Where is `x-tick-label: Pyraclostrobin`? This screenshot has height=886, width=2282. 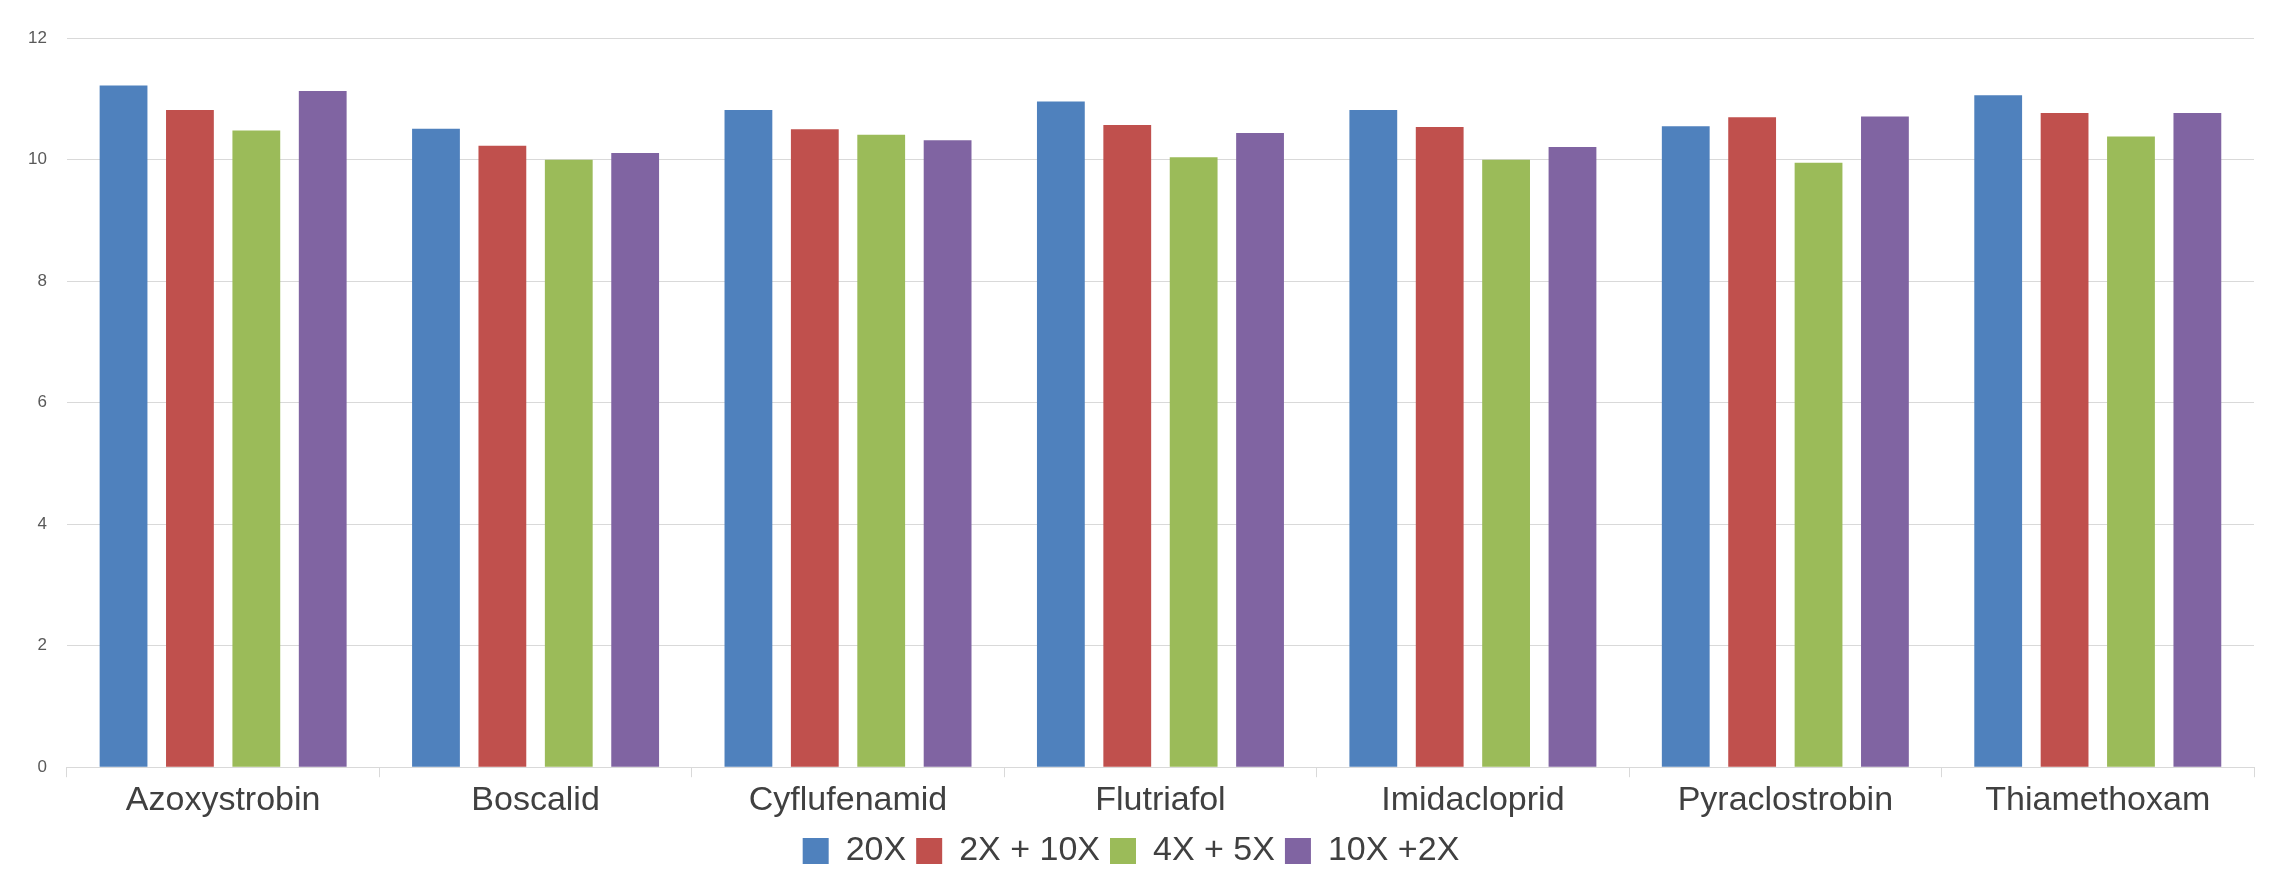
x-tick-label: Pyraclostrobin is located at coordinates (1785, 797).